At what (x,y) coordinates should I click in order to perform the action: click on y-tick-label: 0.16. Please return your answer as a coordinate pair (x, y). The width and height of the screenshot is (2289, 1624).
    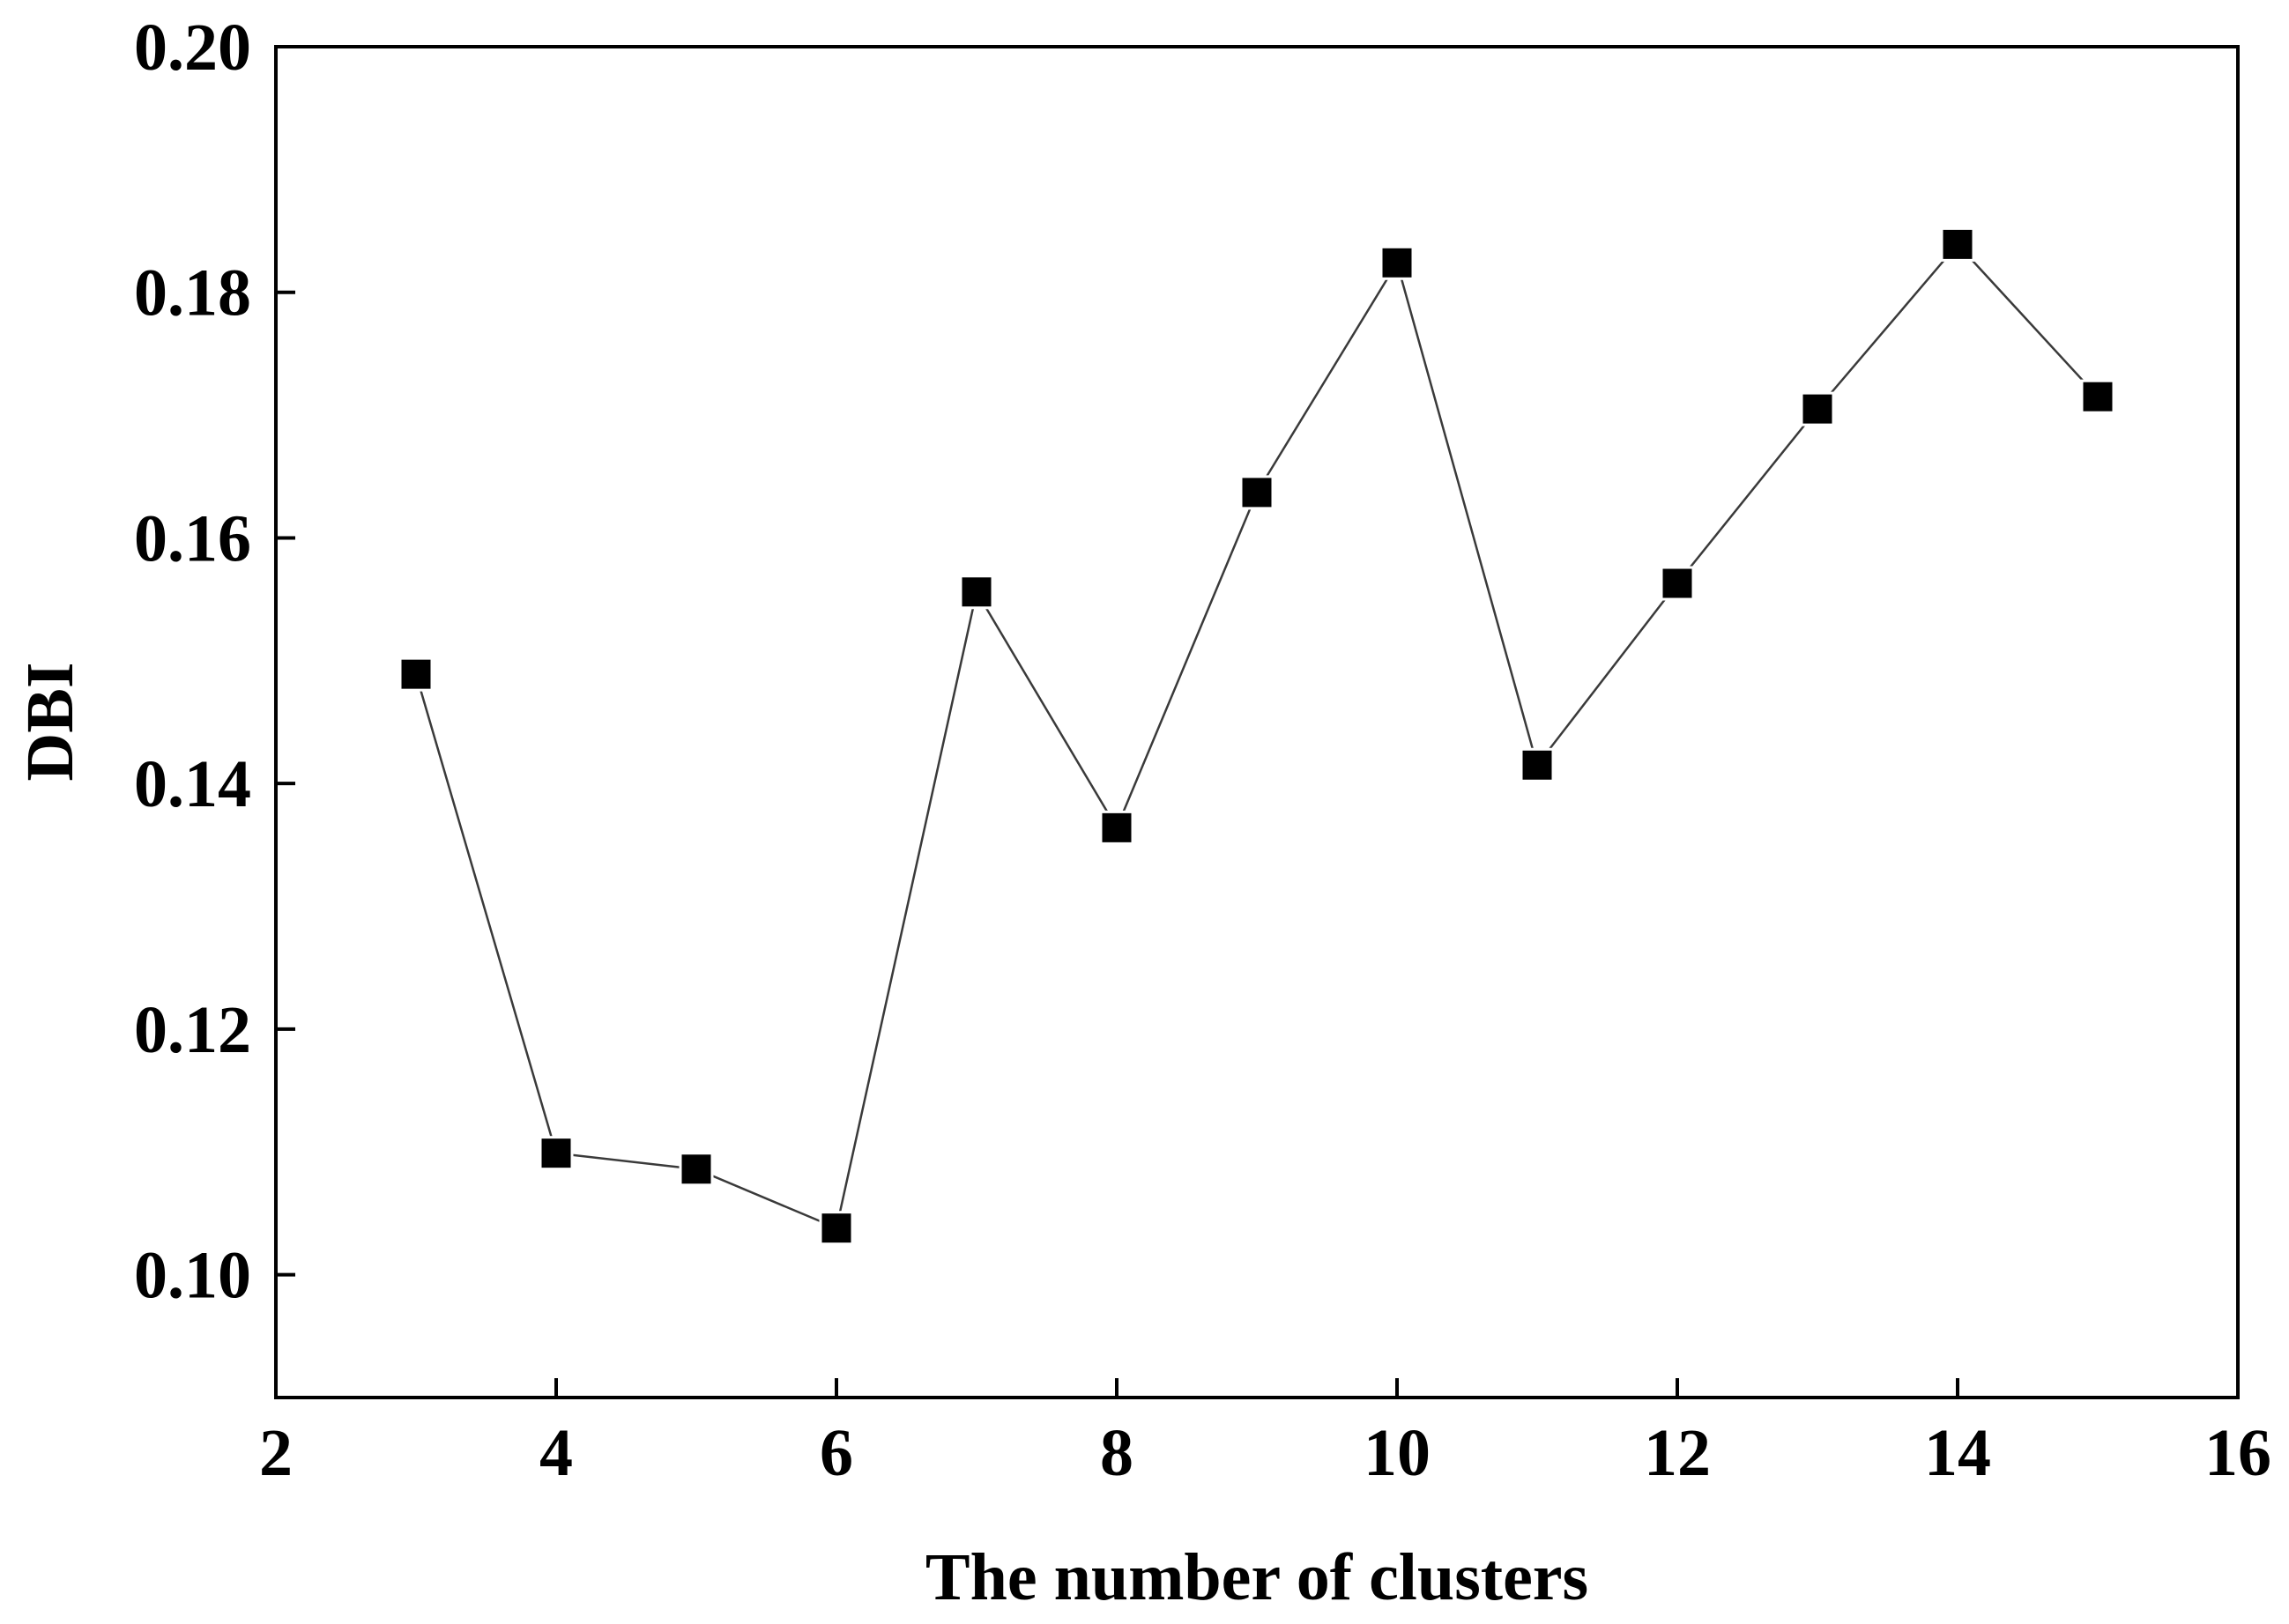
    Looking at the image, I should click on (192, 538).